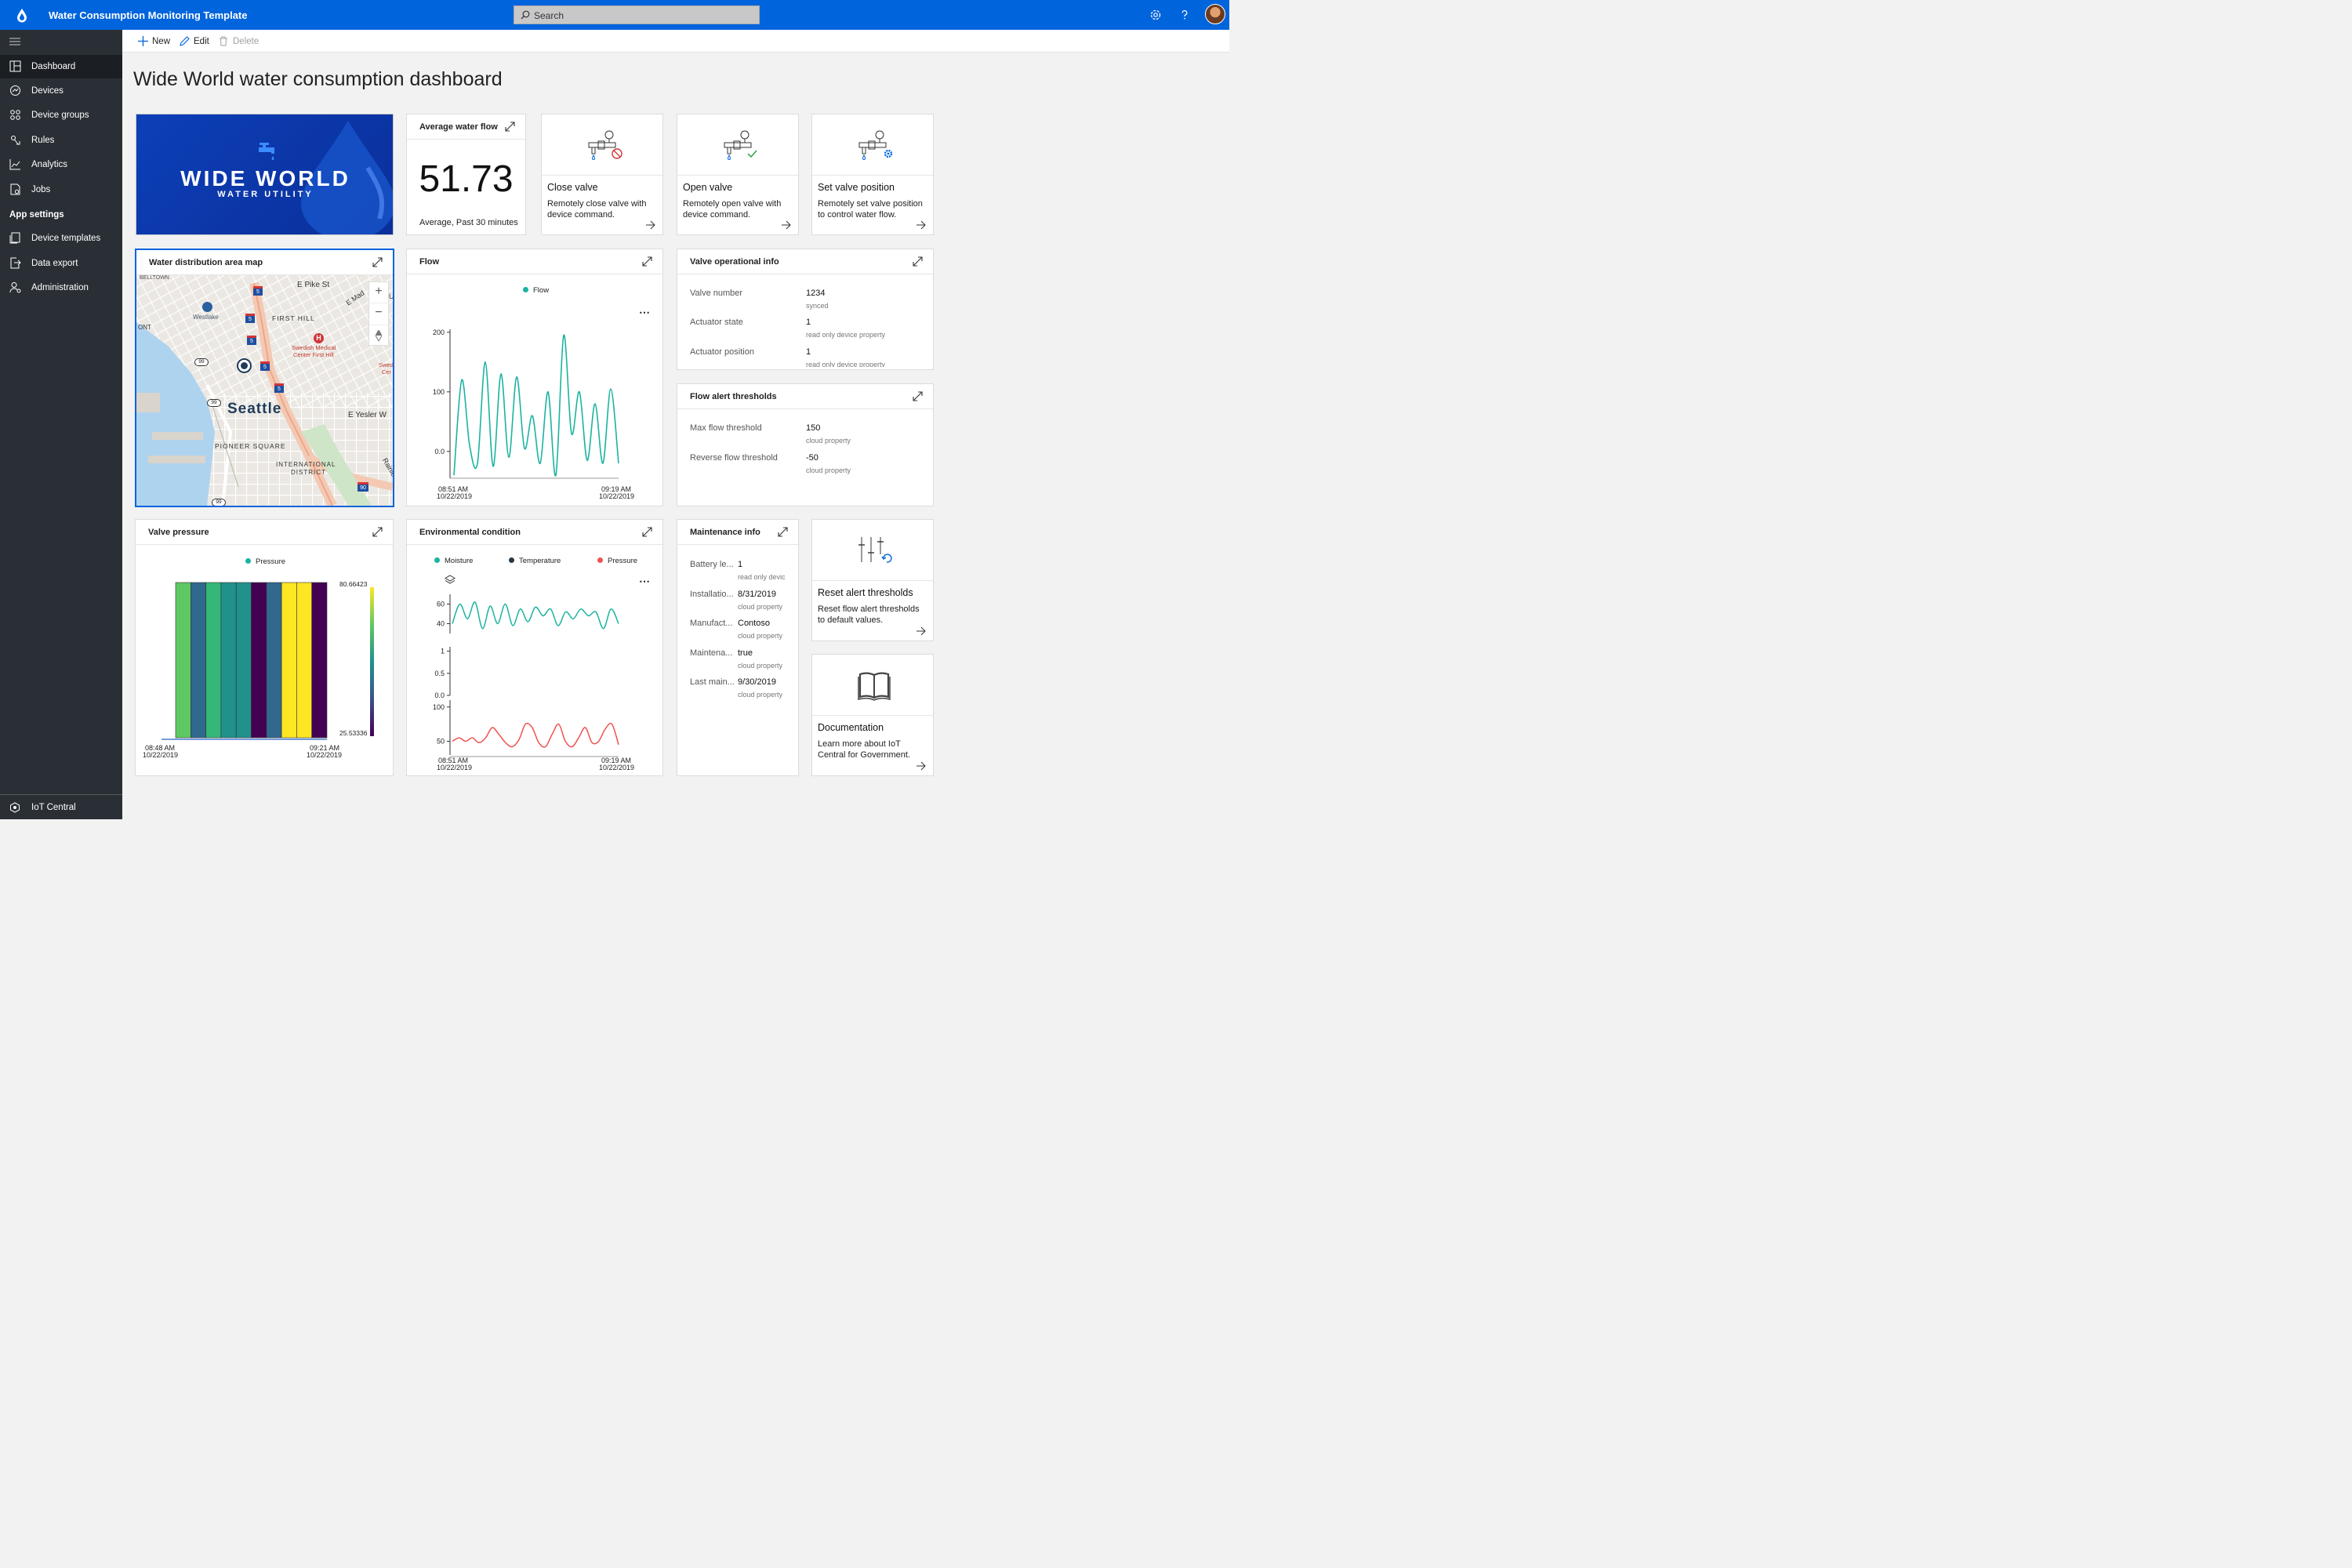  I want to click on property-label: Max flow threshold, so click(726, 428).